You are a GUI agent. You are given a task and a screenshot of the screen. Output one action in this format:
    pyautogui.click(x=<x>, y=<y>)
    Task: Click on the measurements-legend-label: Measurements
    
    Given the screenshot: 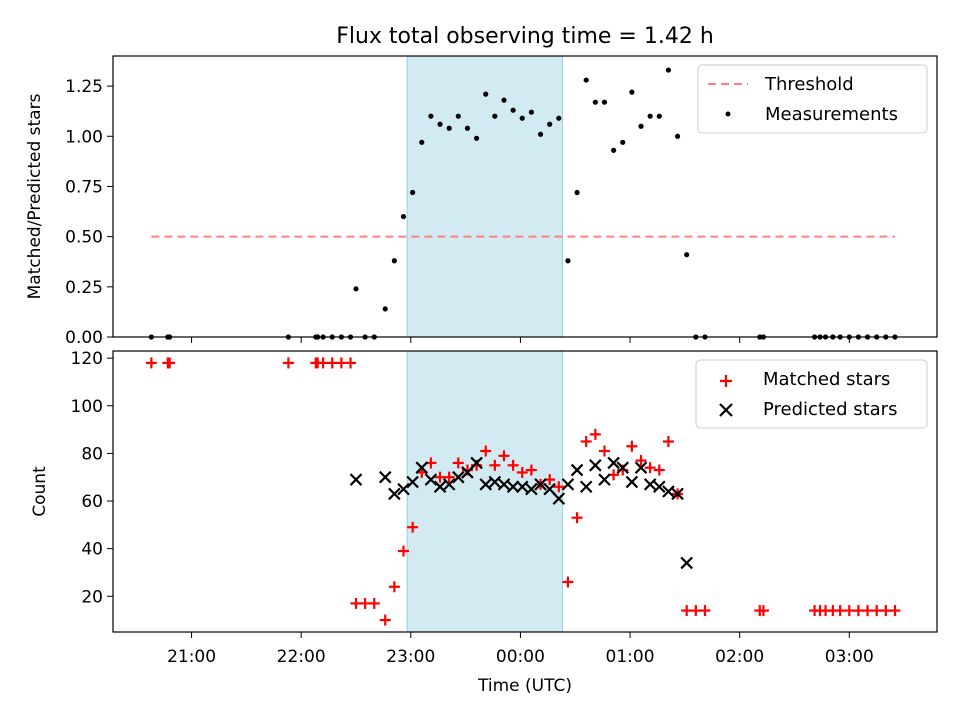 What is the action you would take?
    pyautogui.click(x=831, y=114)
    